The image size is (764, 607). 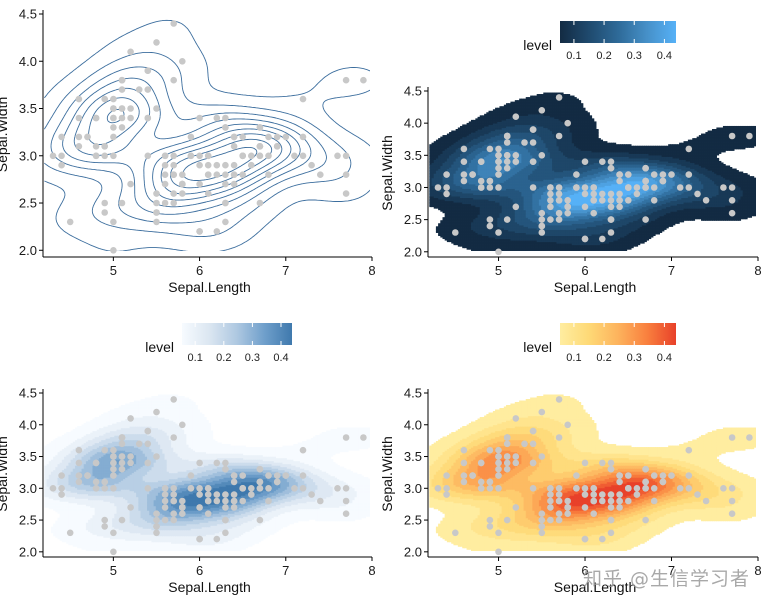 What do you see at coordinates (221, 163) in the screenshot?
I see `contour-line` at bounding box center [221, 163].